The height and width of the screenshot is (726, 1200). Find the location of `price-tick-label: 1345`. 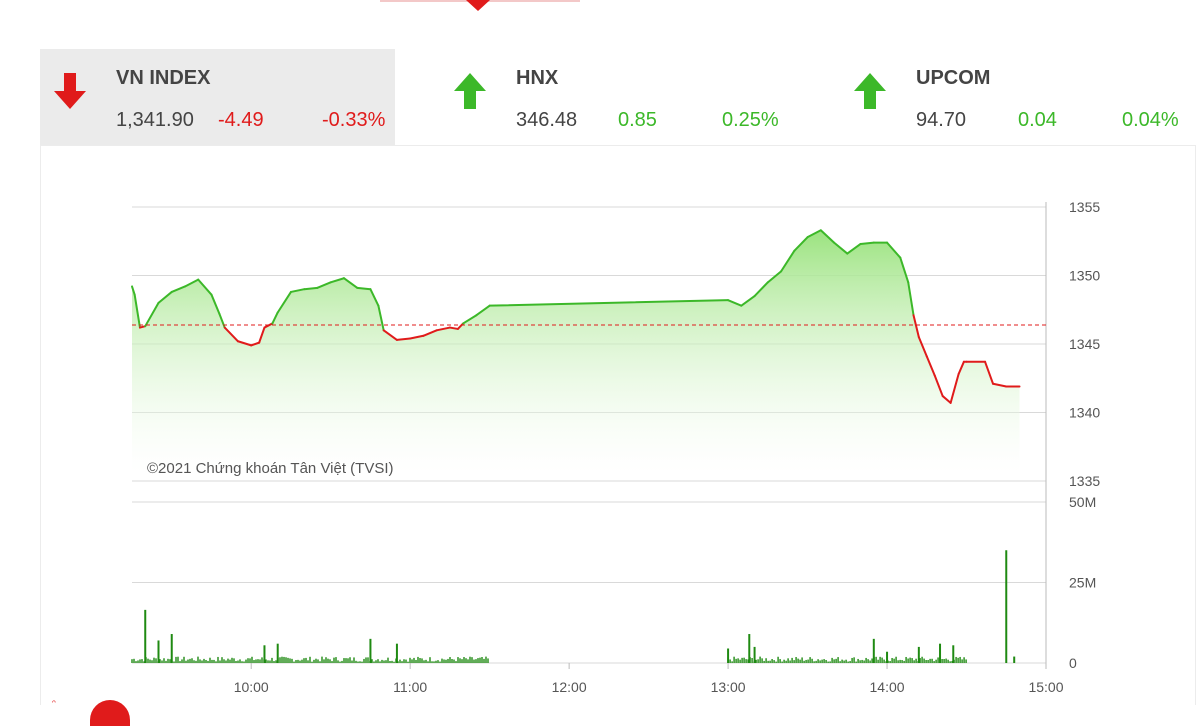

price-tick-label: 1345 is located at coordinates (1084, 344).